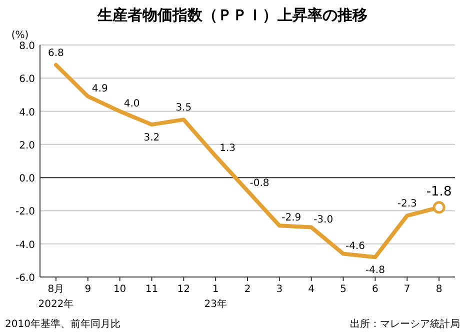 The width and height of the screenshot is (465, 334). I want to click on data-label: -4.6, so click(356, 246).